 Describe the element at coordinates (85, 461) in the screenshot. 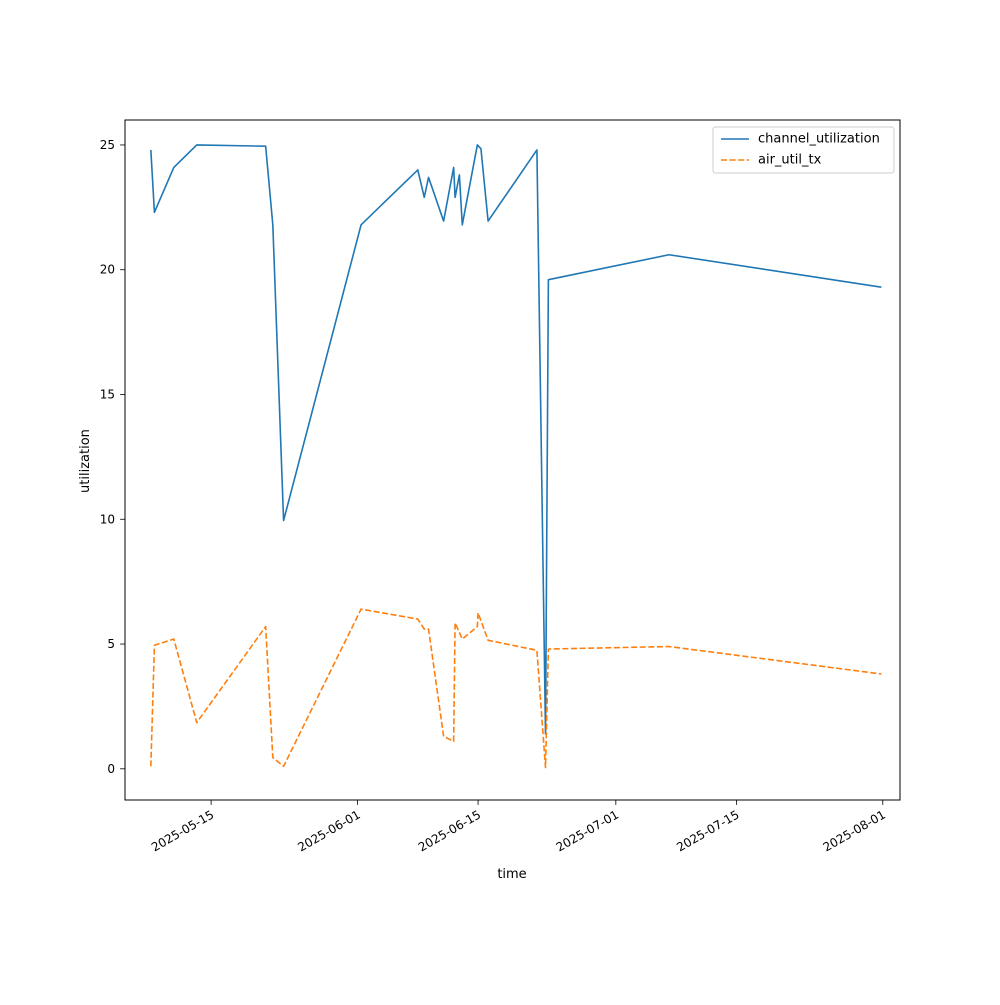

I see `y-axis-label: utilization` at that location.